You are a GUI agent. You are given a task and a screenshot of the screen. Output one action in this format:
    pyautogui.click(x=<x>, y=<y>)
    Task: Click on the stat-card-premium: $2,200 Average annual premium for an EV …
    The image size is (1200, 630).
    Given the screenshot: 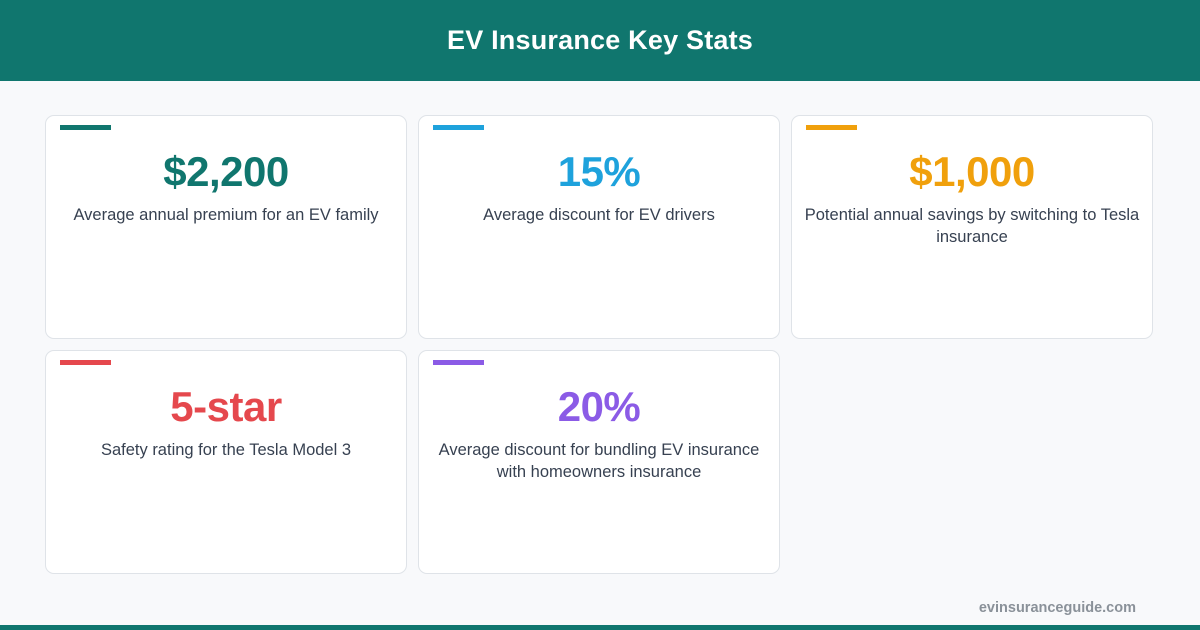 What is the action you would take?
    pyautogui.click(x=226, y=227)
    